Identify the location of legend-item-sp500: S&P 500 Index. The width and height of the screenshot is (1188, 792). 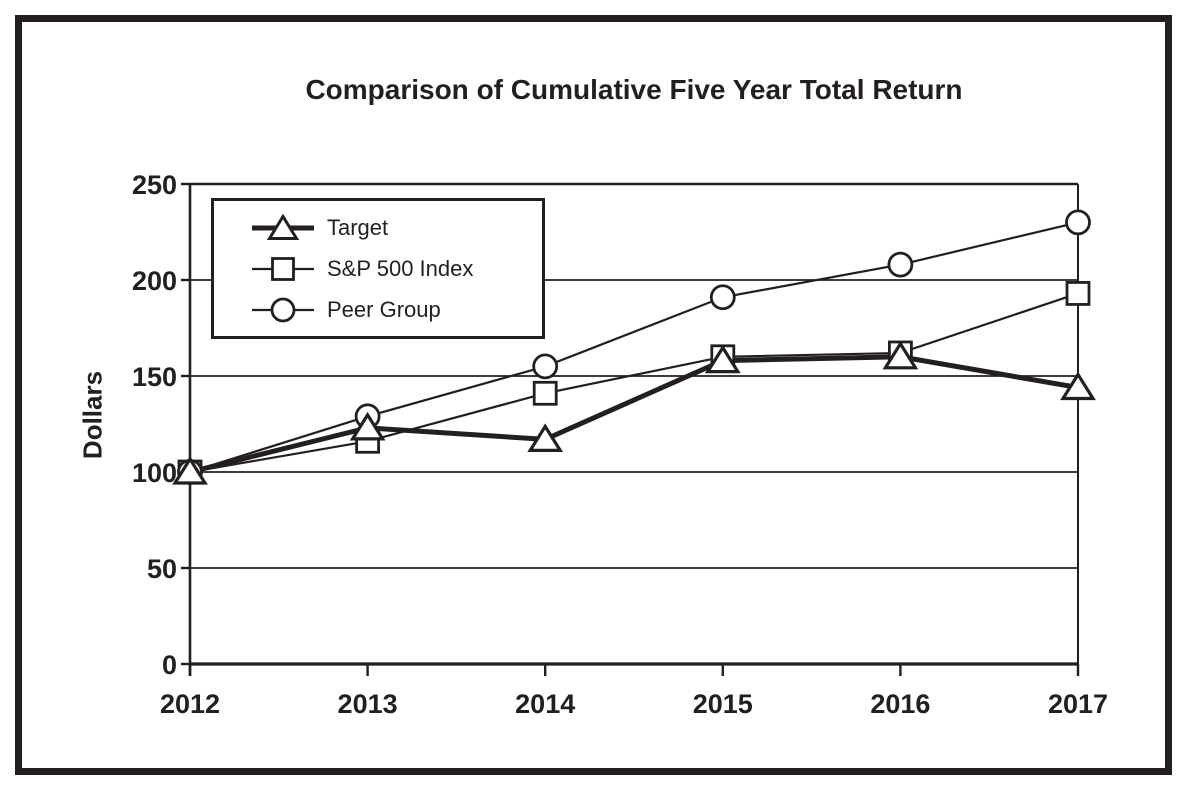
(397, 269).